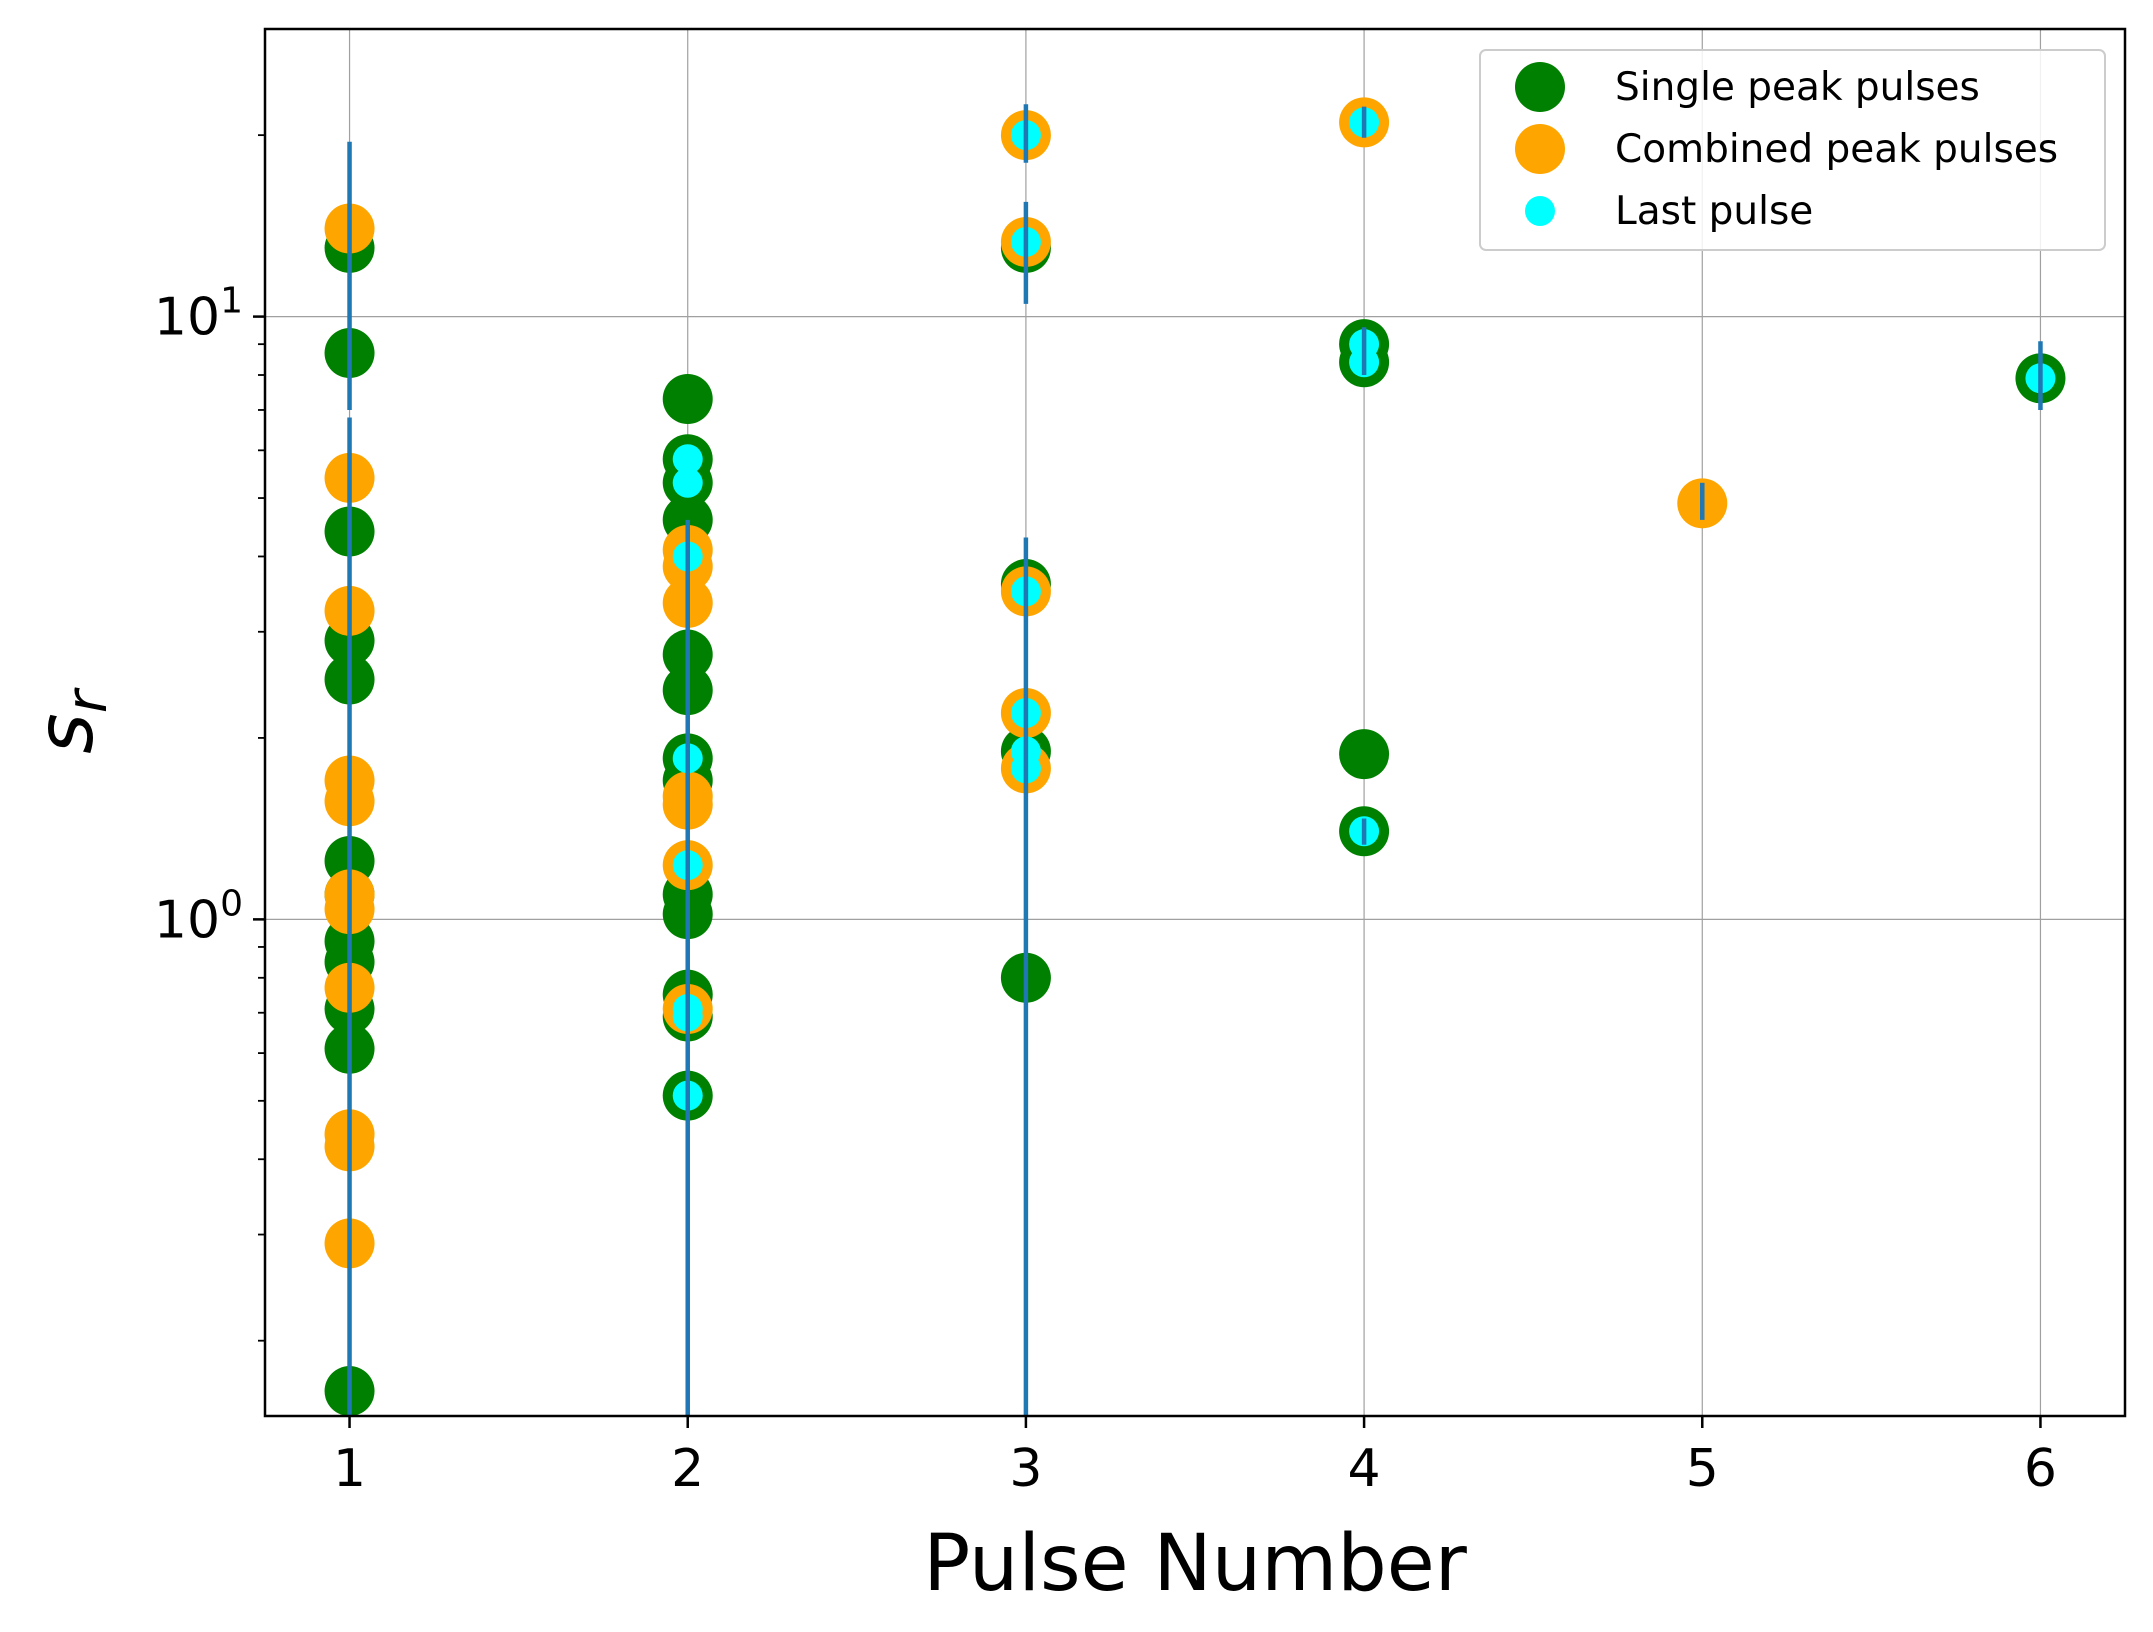  Describe the element at coordinates (198, 314) in the screenshot. I see `y-tick-label: 10¹` at that location.